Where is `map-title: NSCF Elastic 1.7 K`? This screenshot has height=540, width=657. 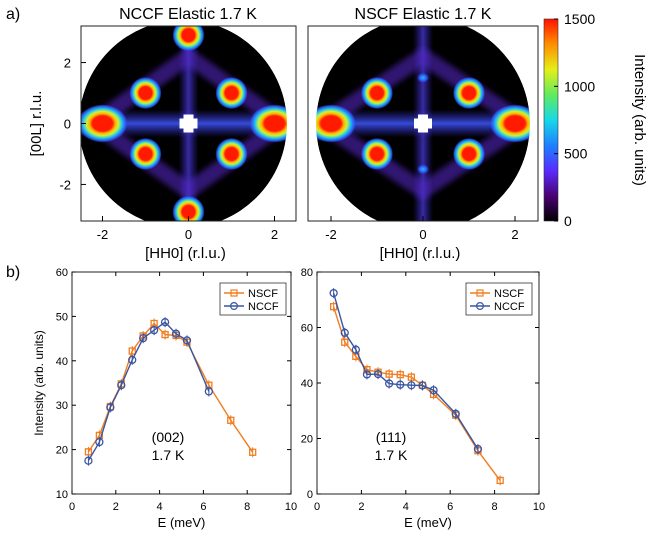
map-title: NSCF Elastic 1.7 K is located at coordinates (423, 14).